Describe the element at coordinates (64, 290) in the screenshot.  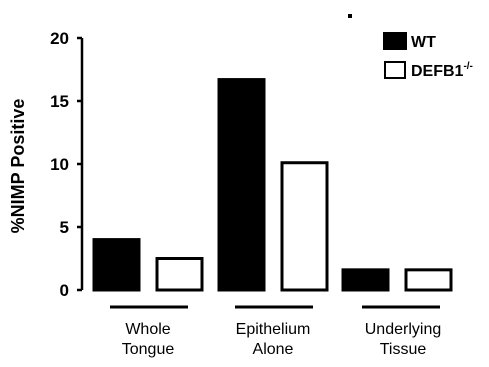
I see `y-tick-label: 0` at that location.